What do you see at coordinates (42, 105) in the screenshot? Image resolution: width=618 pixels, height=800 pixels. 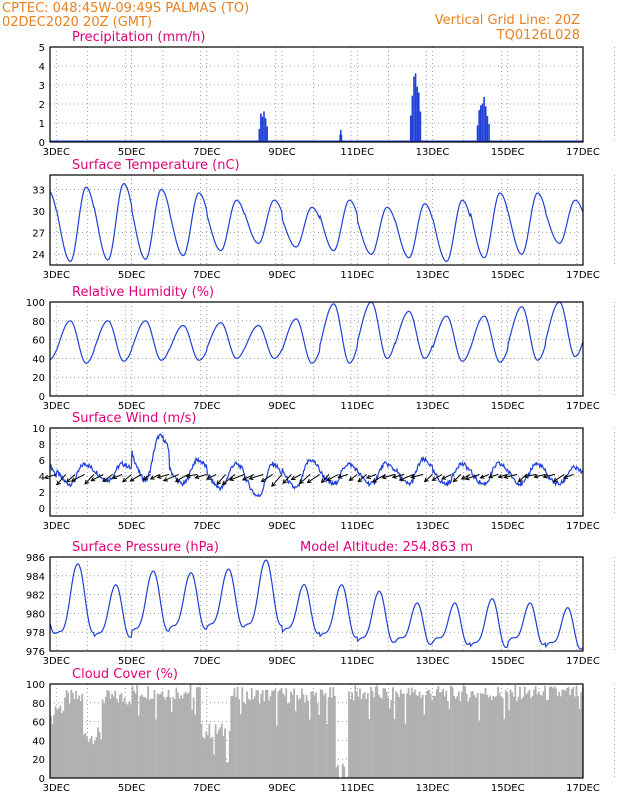 I see `y-tick-label: 2` at bounding box center [42, 105].